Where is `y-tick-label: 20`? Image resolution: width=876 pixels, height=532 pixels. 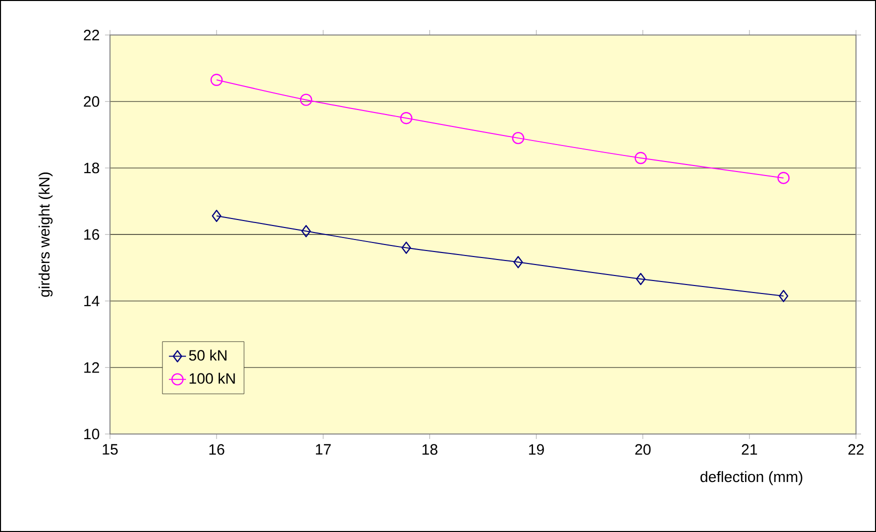
y-tick-label: 20 is located at coordinates (92, 101).